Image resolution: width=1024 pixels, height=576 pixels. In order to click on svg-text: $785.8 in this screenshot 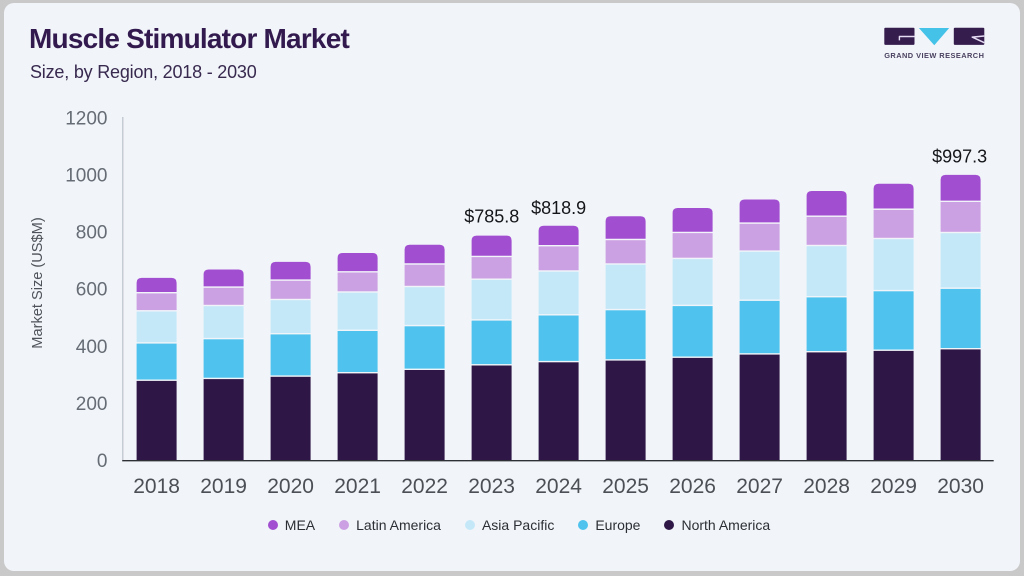, I will do `click(491, 217)`.